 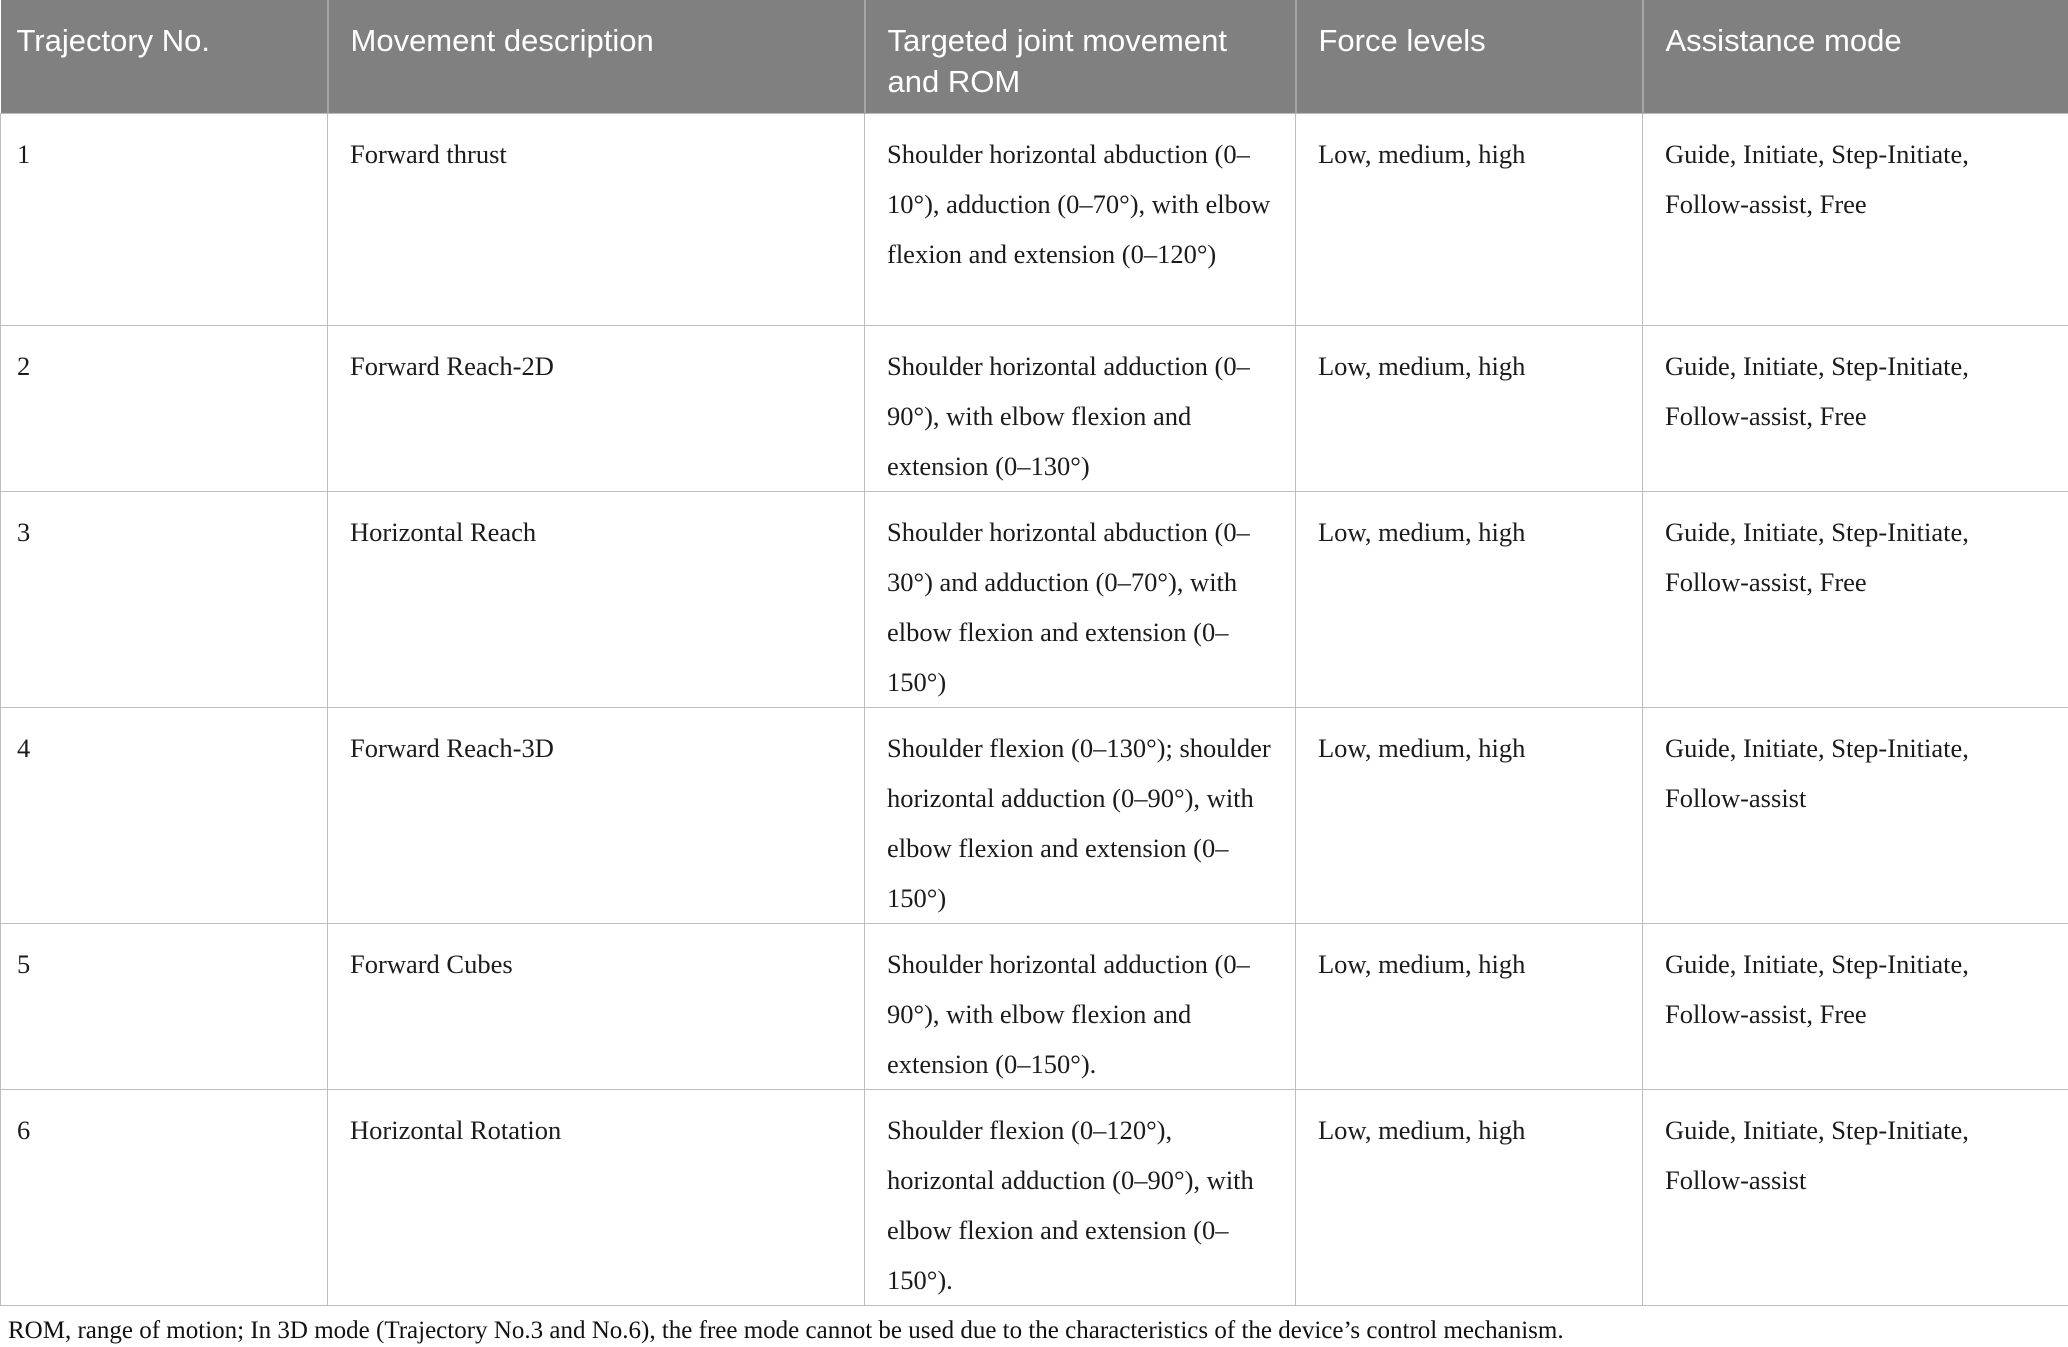 I want to click on cell-movement-description: Forward Reach-3D, so click(x=596, y=815).